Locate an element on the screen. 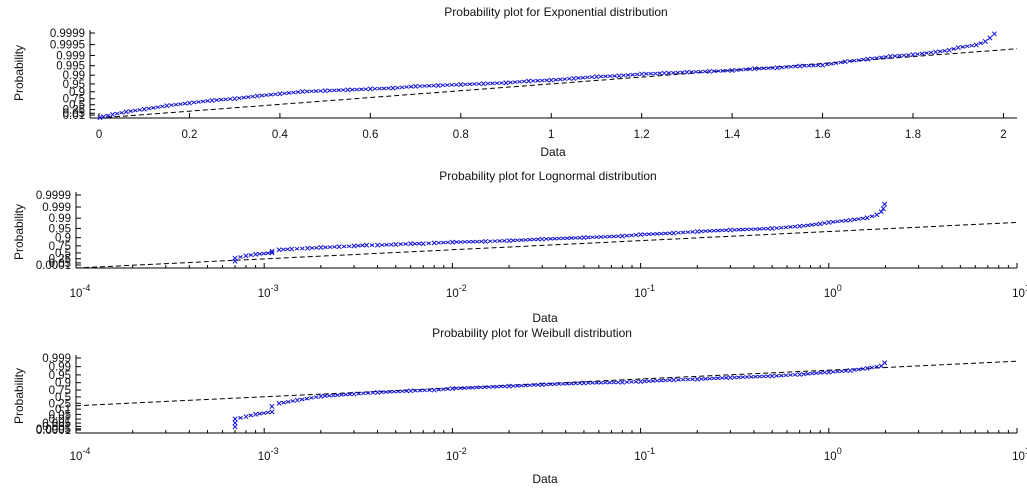  x-tick-label: 0 is located at coordinates (99, 135).